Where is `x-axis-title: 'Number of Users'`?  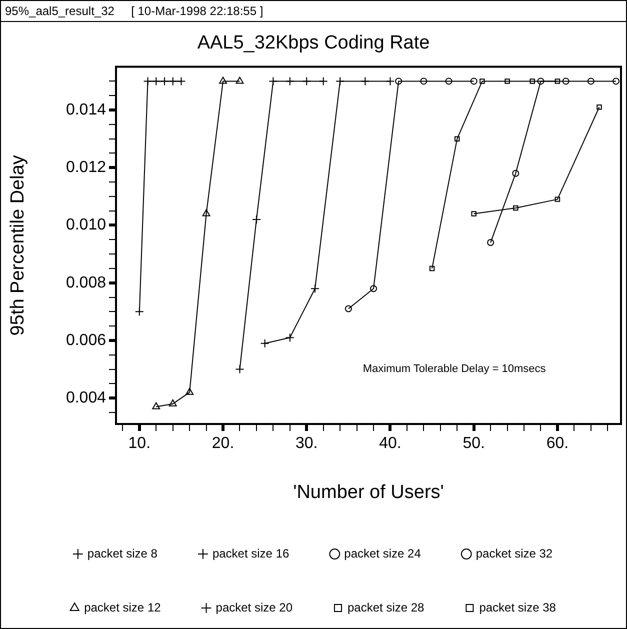 x-axis-title: 'Number of Users' is located at coordinates (368, 492).